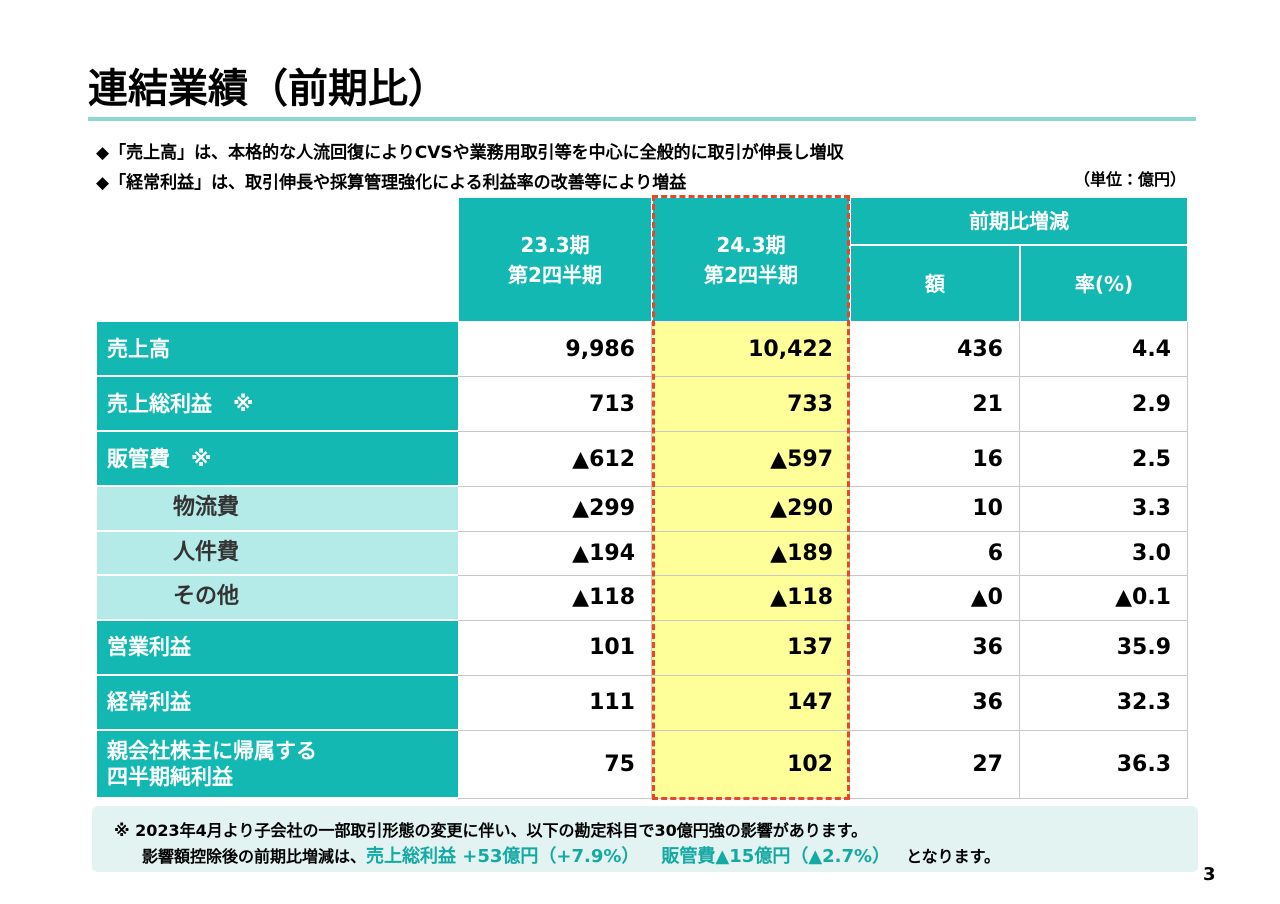 Image resolution: width=1280 pixels, height=904 pixels. What do you see at coordinates (751, 764) in the screenshot?
I see `value-cell: 102` at bounding box center [751, 764].